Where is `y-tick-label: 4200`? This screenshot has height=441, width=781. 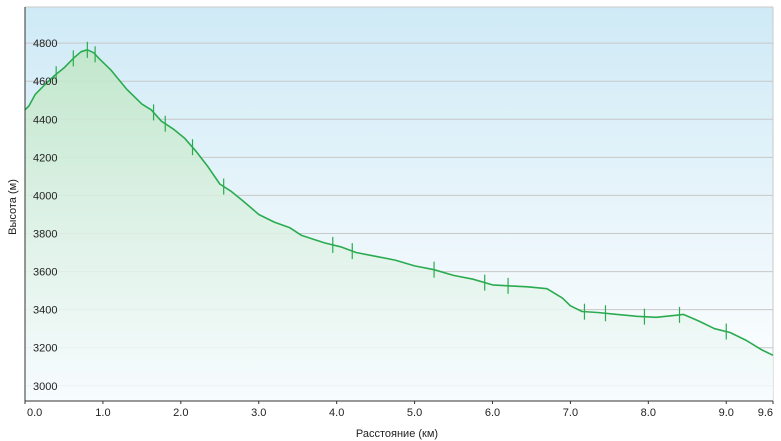
y-tick-label: 4200 is located at coordinates (45, 158).